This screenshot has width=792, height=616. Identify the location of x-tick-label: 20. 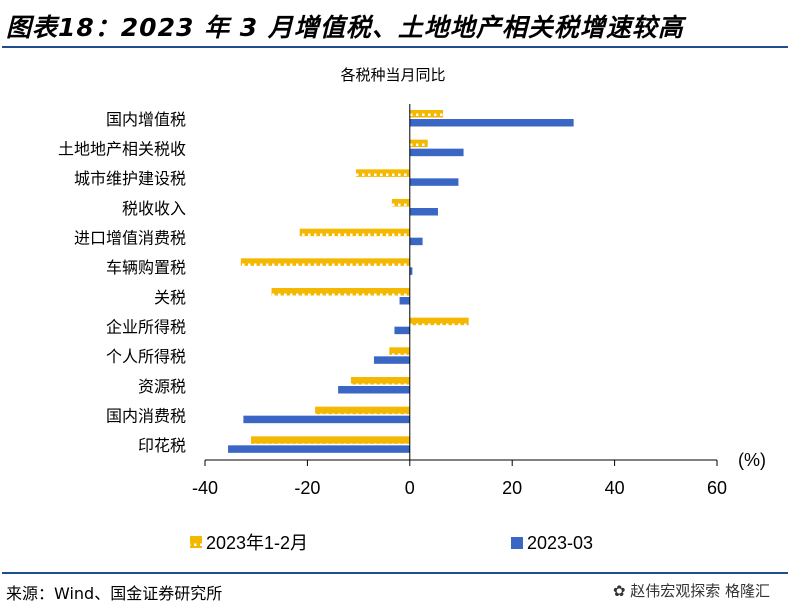
(512, 488).